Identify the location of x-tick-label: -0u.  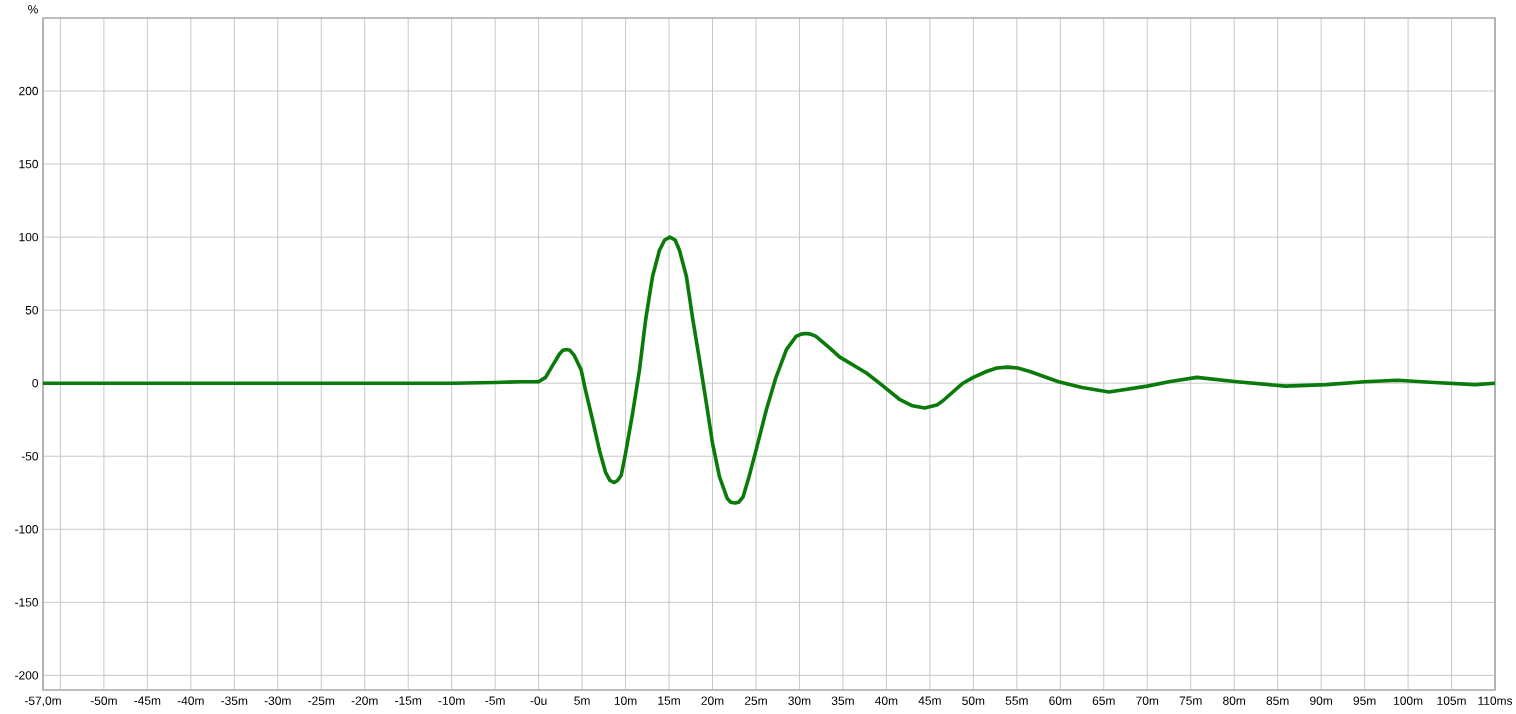
(538, 700).